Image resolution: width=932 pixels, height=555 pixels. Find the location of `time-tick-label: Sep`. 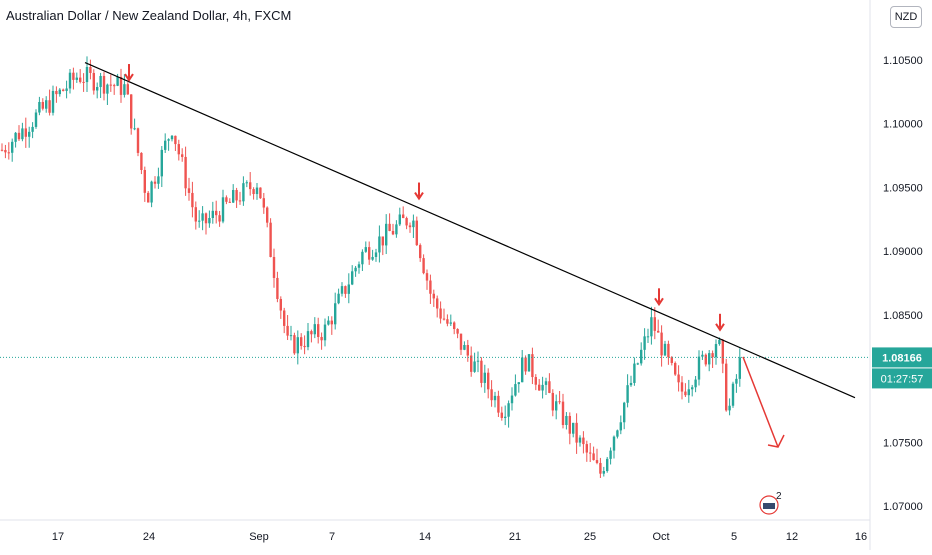

time-tick-label: Sep is located at coordinates (259, 537).